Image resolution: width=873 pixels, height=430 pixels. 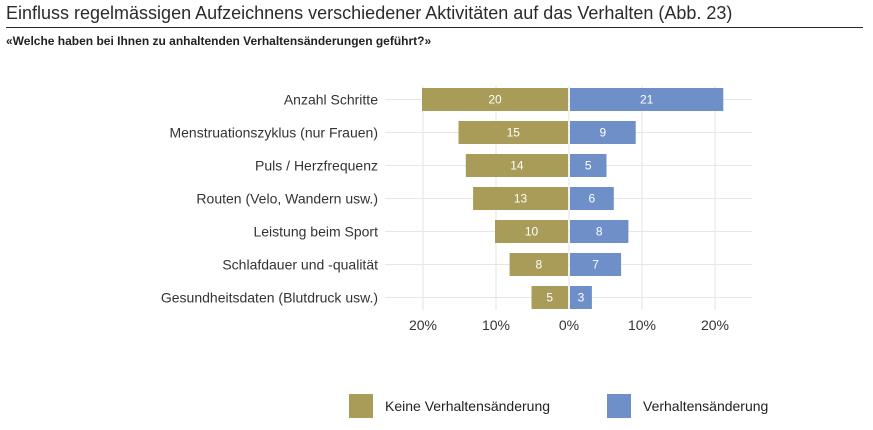 What do you see at coordinates (705, 406) in the screenshot?
I see `legend-label: Verhaltensänderung` at bounding box center [705, 406].